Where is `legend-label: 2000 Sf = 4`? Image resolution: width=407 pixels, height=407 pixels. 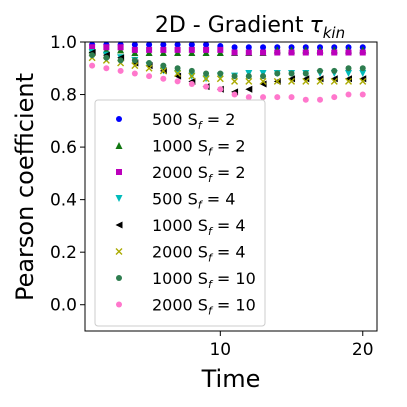 legend-label: 2000 Sf = 4 is located at coordinates (199, 254).